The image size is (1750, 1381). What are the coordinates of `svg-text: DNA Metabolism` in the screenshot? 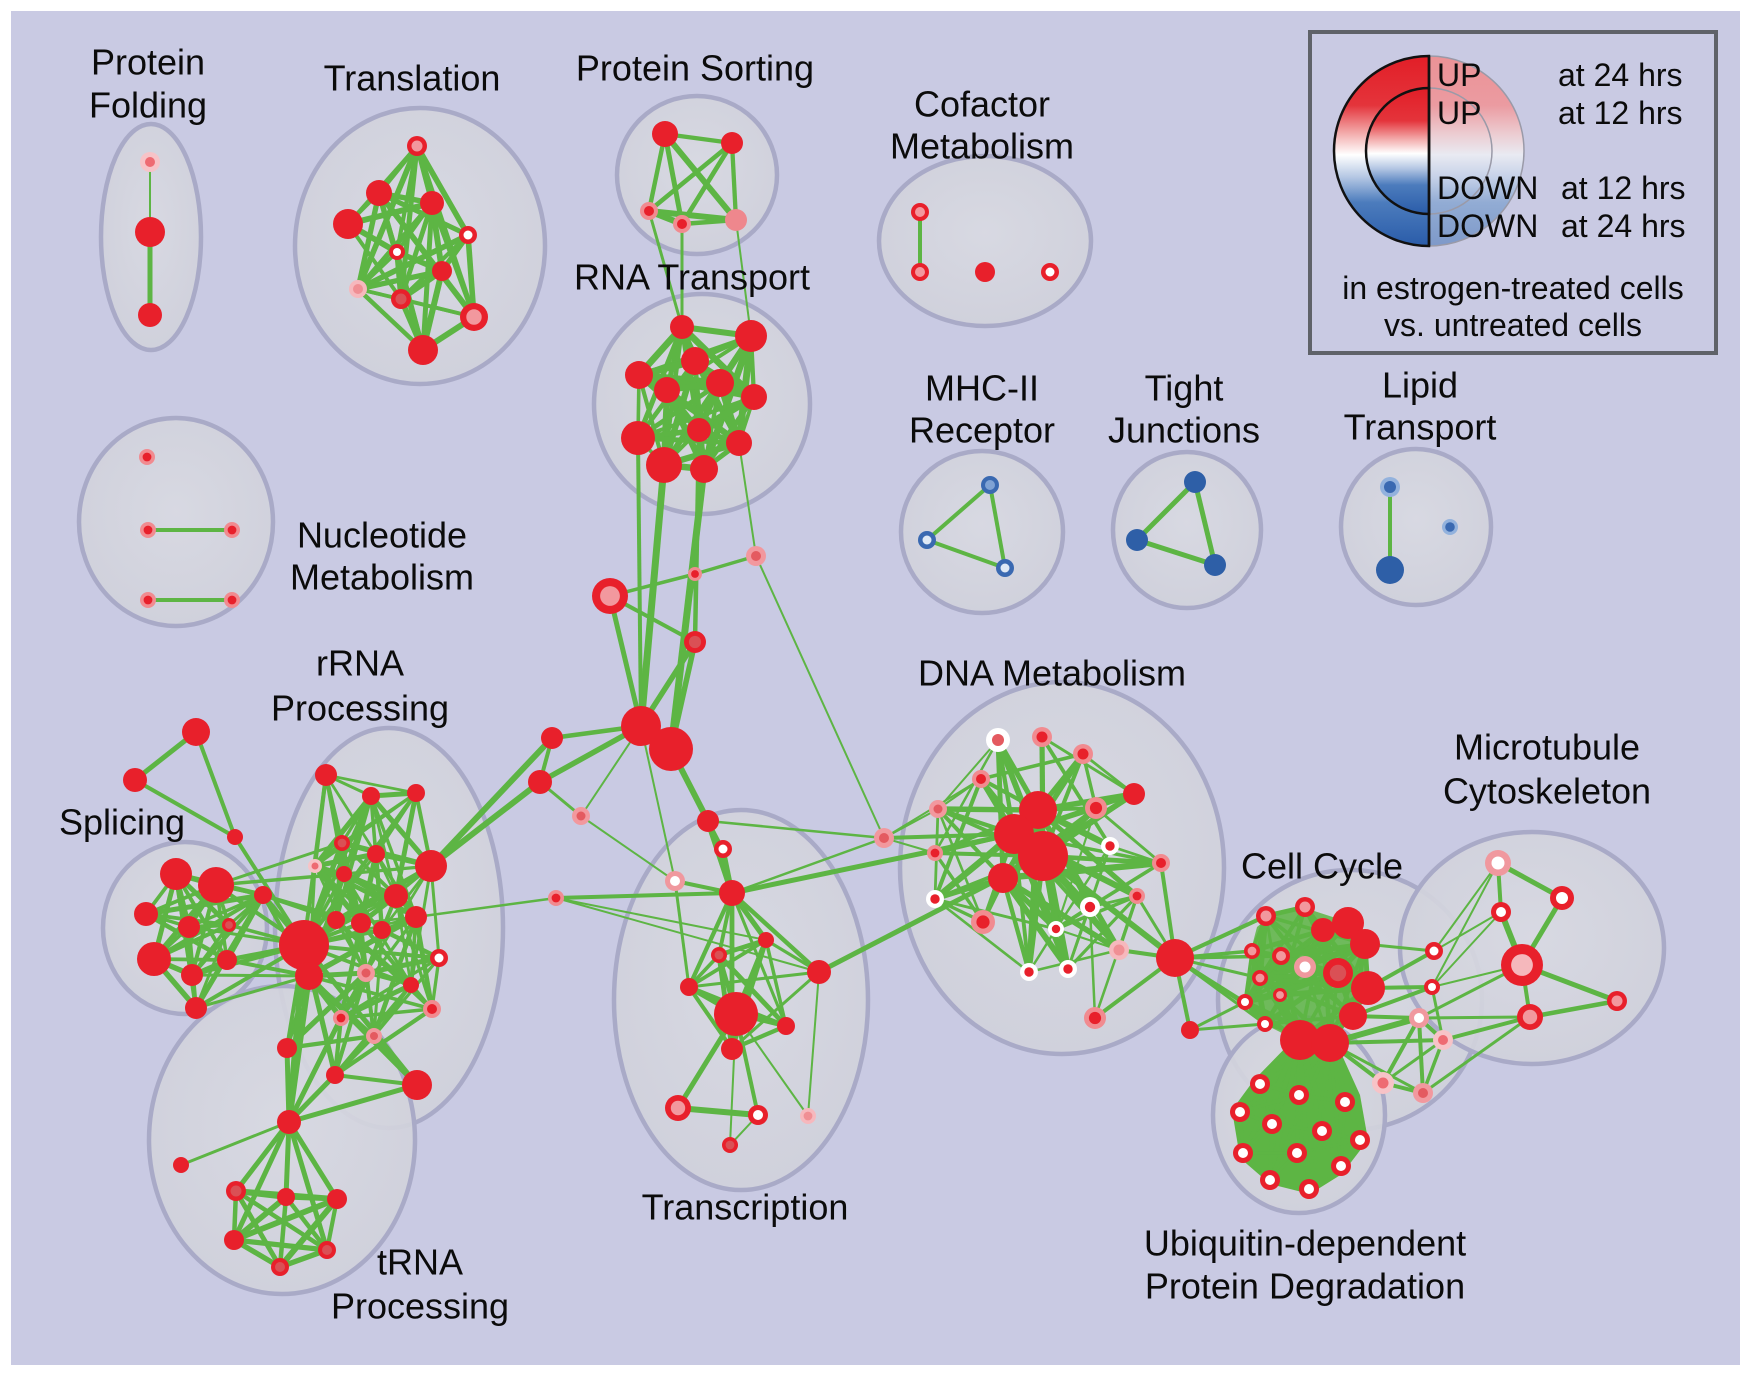 It's located at (1052, 673).